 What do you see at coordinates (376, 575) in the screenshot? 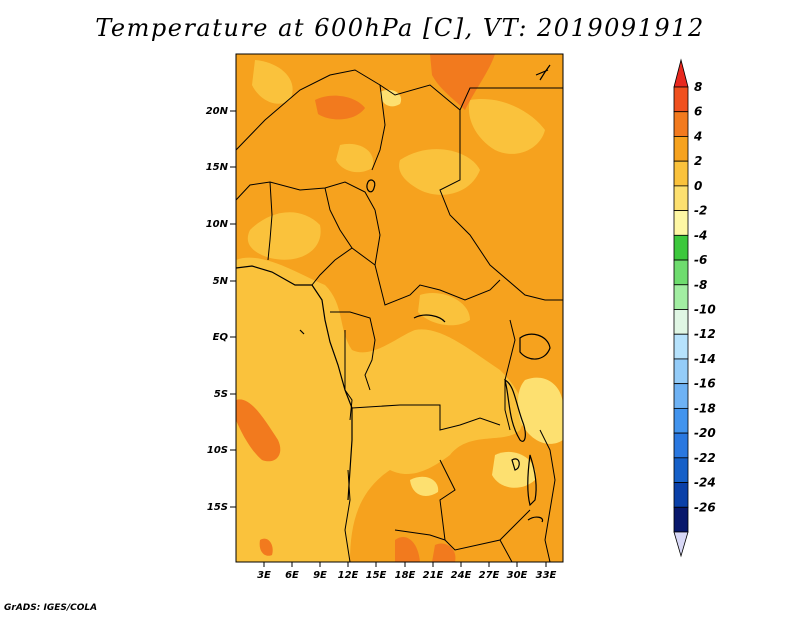
I see `lon-label: 15E` at bounding box center [376, 575].